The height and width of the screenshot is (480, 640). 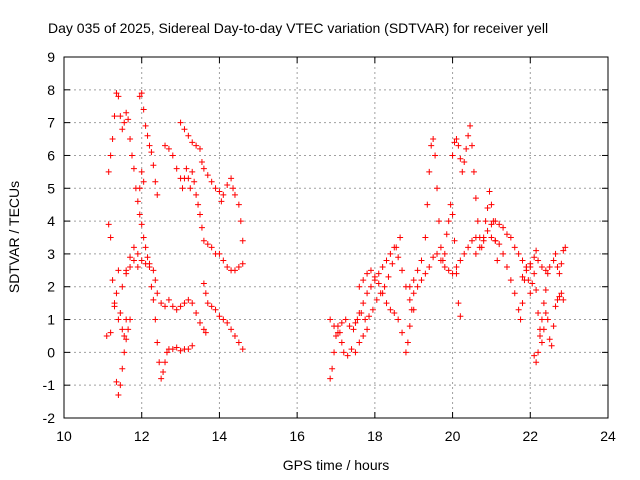 I want to click on x-tick-label: 14, so click(x=220, y=436).